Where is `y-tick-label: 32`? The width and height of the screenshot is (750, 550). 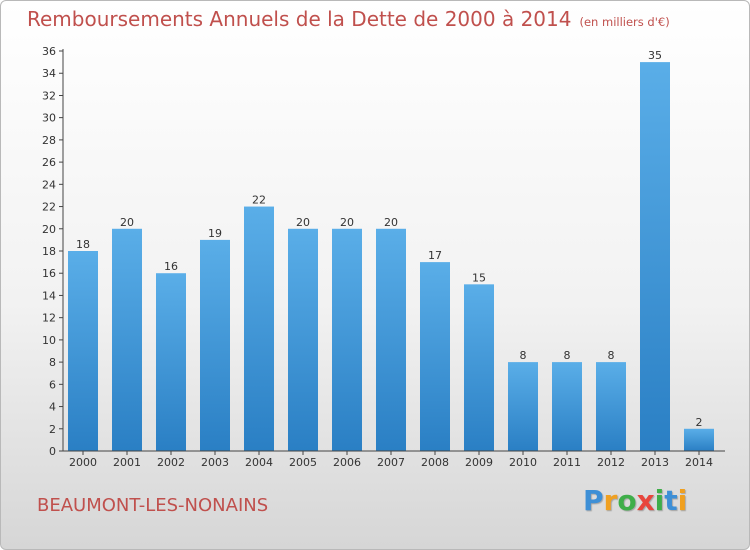
y-tick-label: 32 is located at coordinates (49, 95).